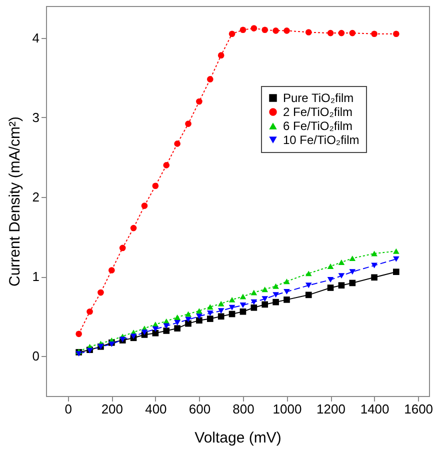  I want to click on y-tick-label: 0, so click(36, 356).